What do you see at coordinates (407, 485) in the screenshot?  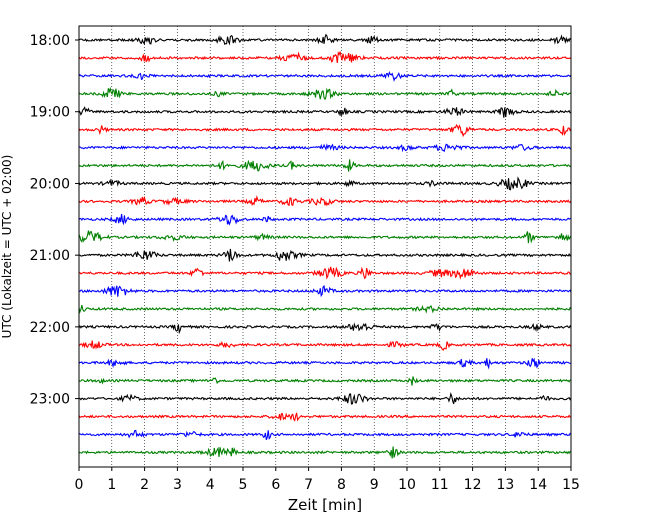 I see `x-tick-label-10: 10` at bounding box center [407, 485].